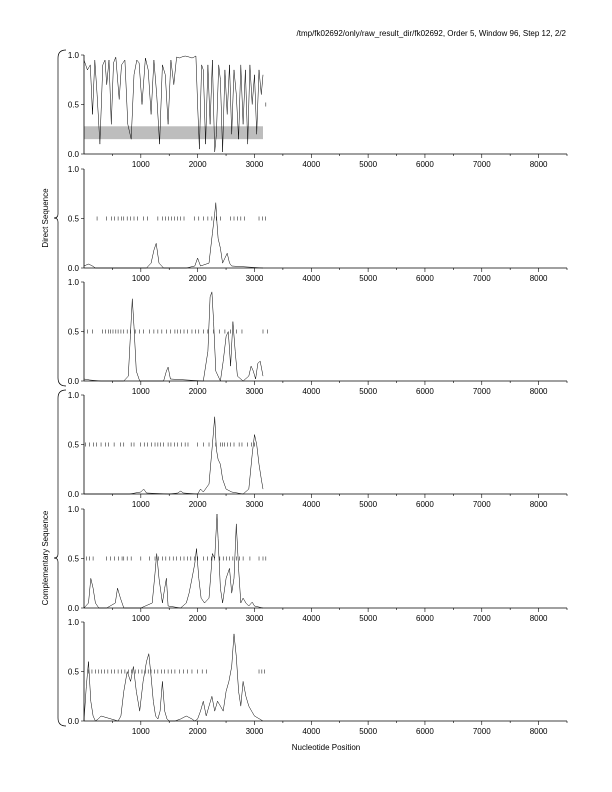  I want to click on group-label: Complementary Sequence, so click(45, 557).